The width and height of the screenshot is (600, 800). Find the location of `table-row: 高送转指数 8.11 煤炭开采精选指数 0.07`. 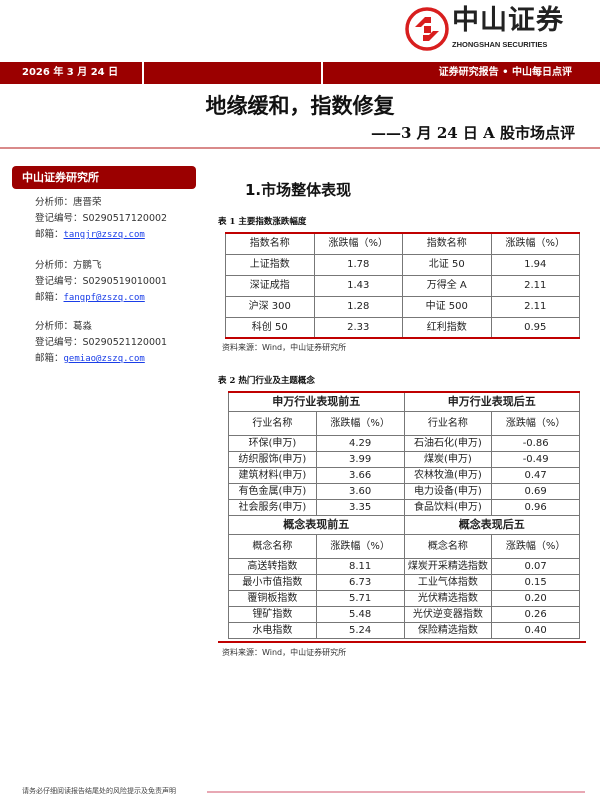

table-row: 高送转指数 8.11 煤炭开采精选指数 0.07 is located at coordinates (404, 566).